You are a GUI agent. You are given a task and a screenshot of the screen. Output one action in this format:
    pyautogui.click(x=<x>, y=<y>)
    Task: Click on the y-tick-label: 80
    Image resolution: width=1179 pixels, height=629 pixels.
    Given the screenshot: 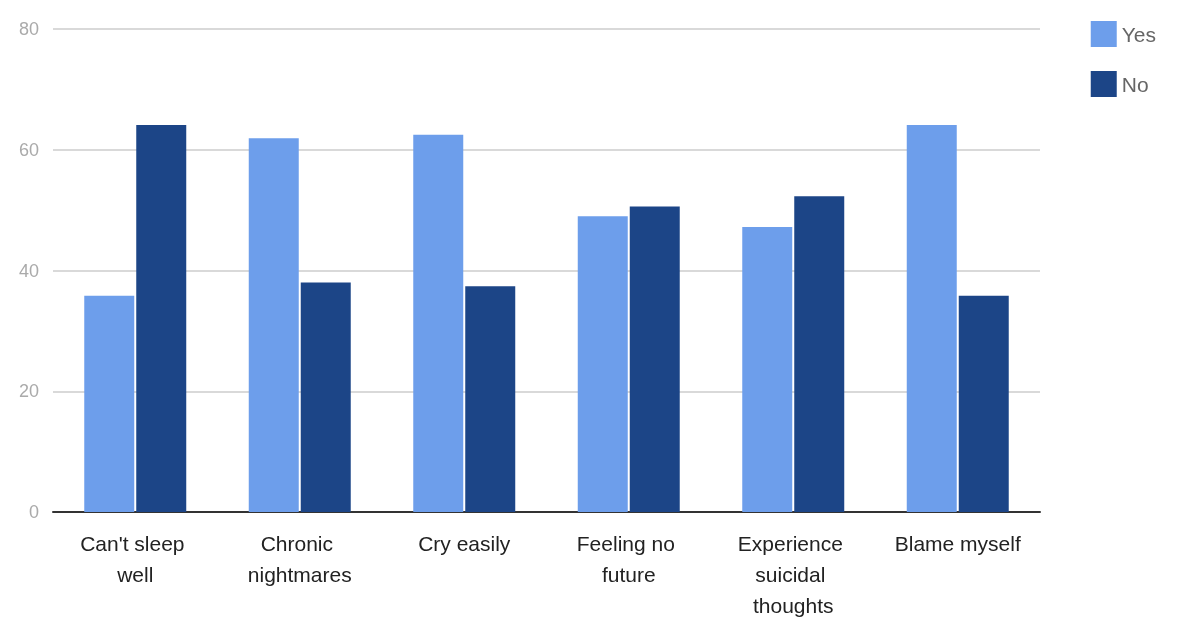 What is the action you would take?
    pyautogui.click(x=28, y=29)
    